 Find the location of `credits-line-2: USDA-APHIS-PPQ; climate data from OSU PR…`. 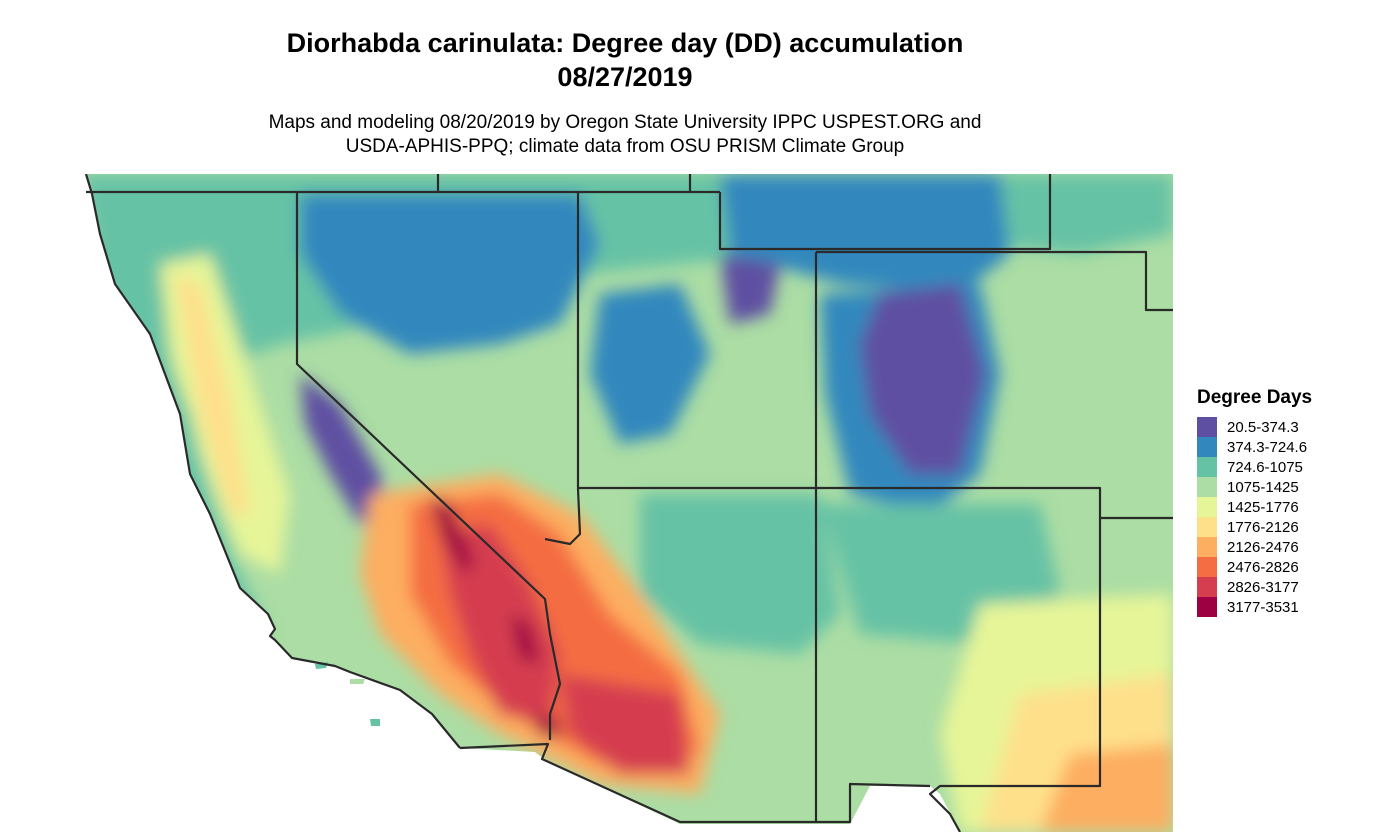

credits-line-2: USDA-APHIS-PPQ; climate data from OSU PR… is located at coordinates (625, 146).